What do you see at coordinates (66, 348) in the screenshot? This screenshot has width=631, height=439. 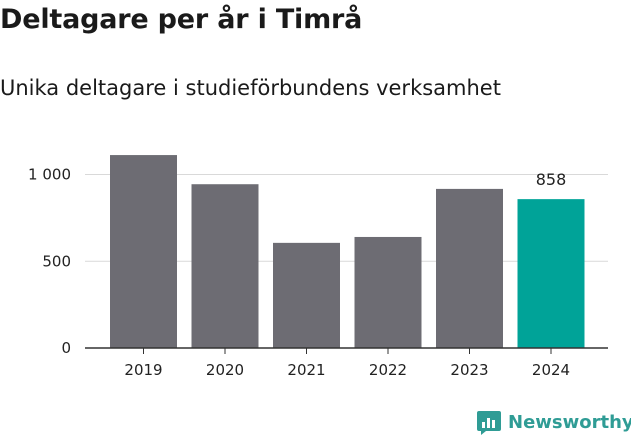 I see `y-tick-label: 0` at bounding box center [66, 348].